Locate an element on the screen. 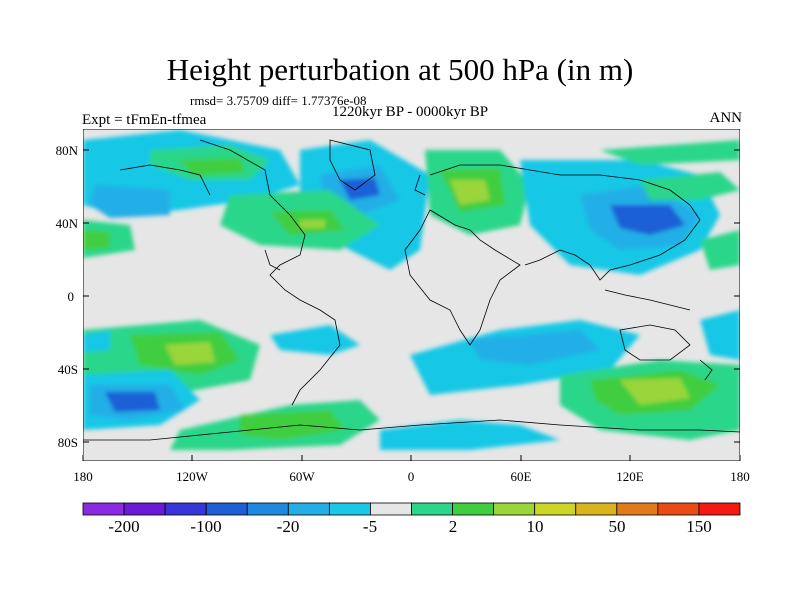  x-tick-label: 0 is located at coordinates (411, 476).